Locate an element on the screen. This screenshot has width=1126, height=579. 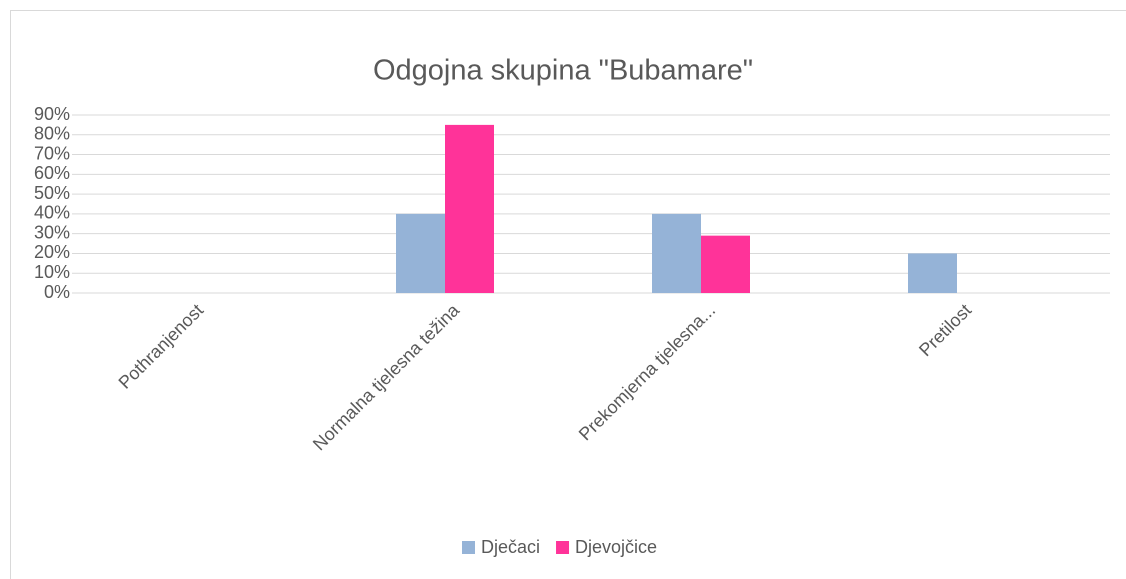
y-tick-label: 20% is located at coordinates (52, 252).